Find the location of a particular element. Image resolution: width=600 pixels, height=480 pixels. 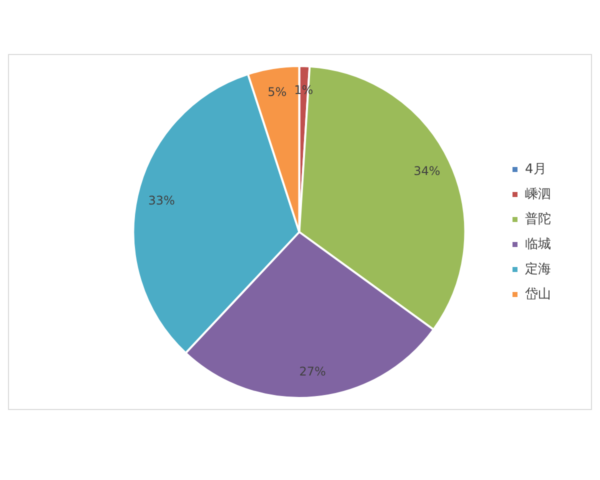

legend-label: 4月 is located at coordinates (535, 169).